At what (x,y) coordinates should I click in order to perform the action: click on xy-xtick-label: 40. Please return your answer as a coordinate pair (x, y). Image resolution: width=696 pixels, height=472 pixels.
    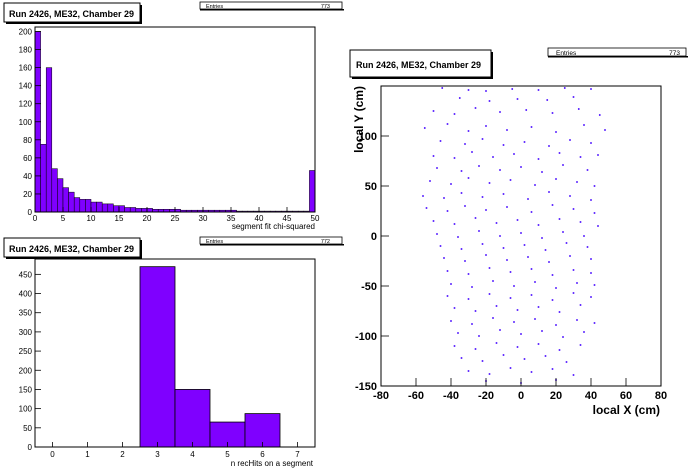
    Looking at the image, I should click on (591, 396).